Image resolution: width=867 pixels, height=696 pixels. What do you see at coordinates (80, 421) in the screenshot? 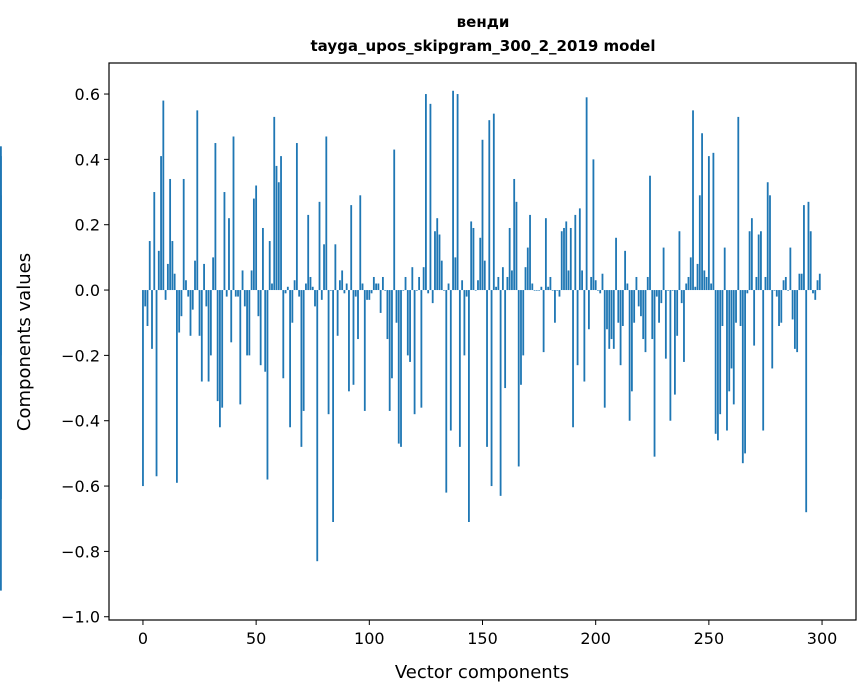
I see `y-tick-label: −0.4` at bounding box center [80, 421].